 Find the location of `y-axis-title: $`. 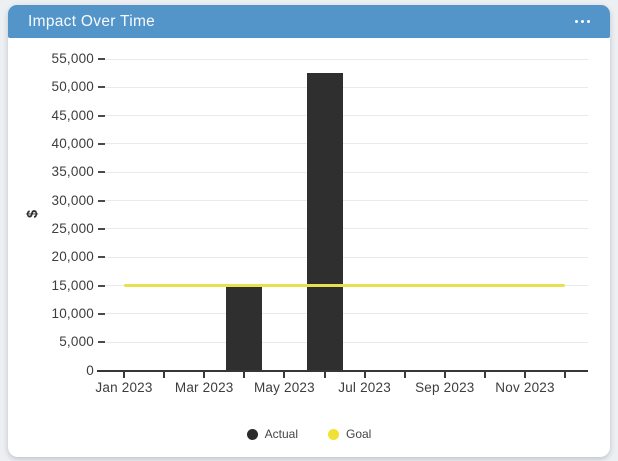

y-axis-title: $ is located at coordinates (33, 214).